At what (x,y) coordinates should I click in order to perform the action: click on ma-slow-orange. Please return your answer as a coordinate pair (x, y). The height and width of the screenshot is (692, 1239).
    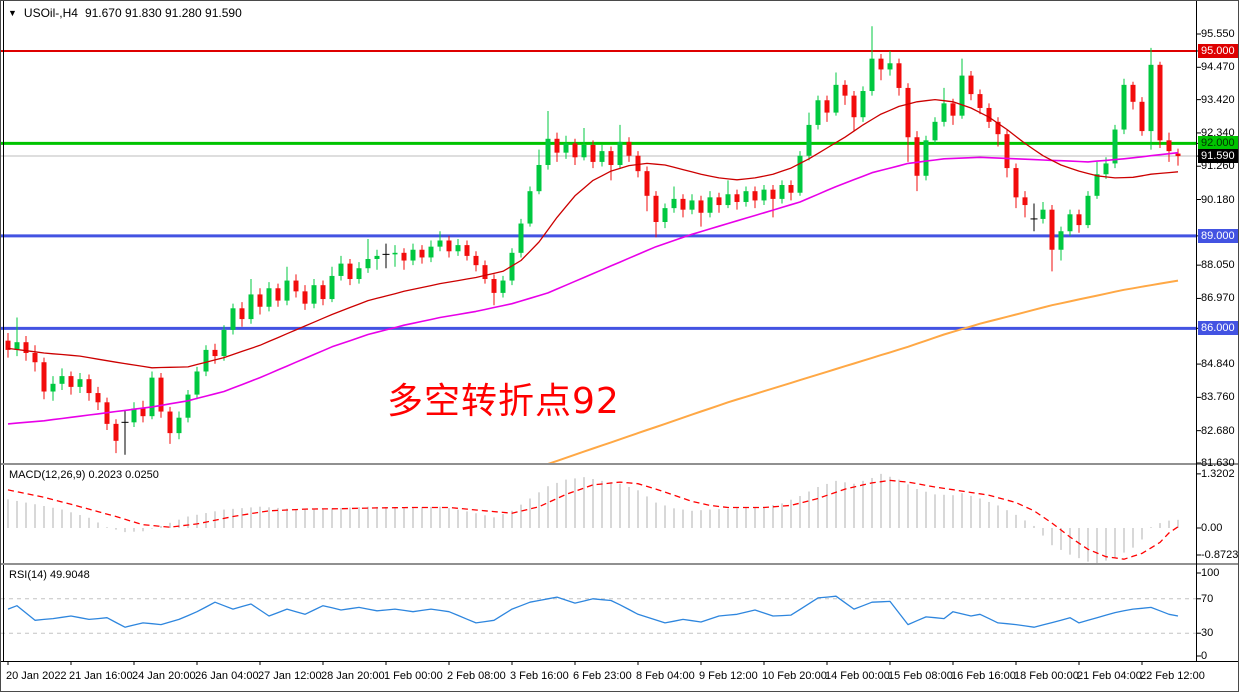
    Looking at the image, I should click on (861, 371).